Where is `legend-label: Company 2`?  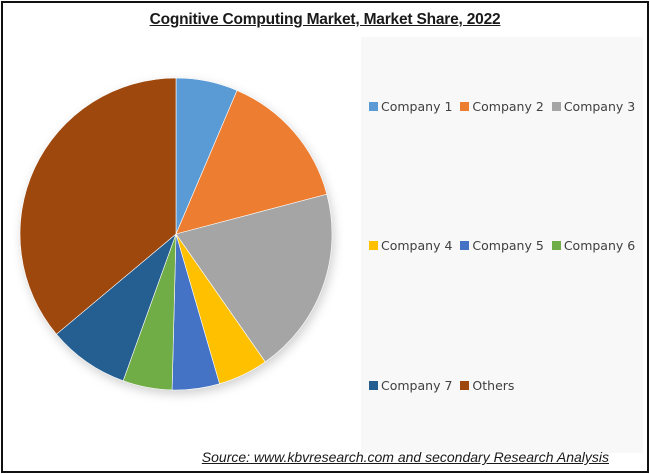 legend-label: Company 2 is located at coordinates (508, 106).